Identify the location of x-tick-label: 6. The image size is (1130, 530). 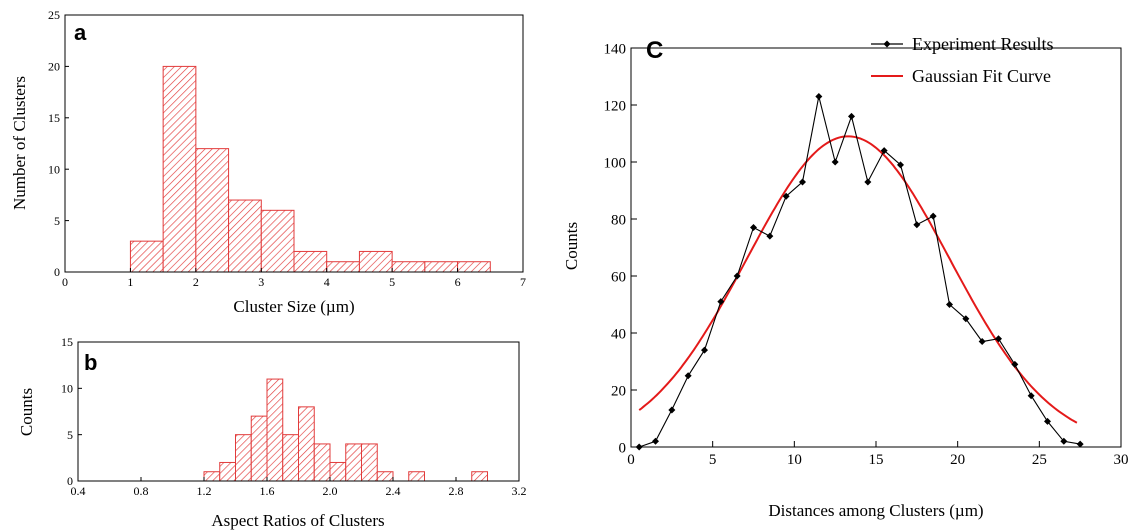
(458, 282).